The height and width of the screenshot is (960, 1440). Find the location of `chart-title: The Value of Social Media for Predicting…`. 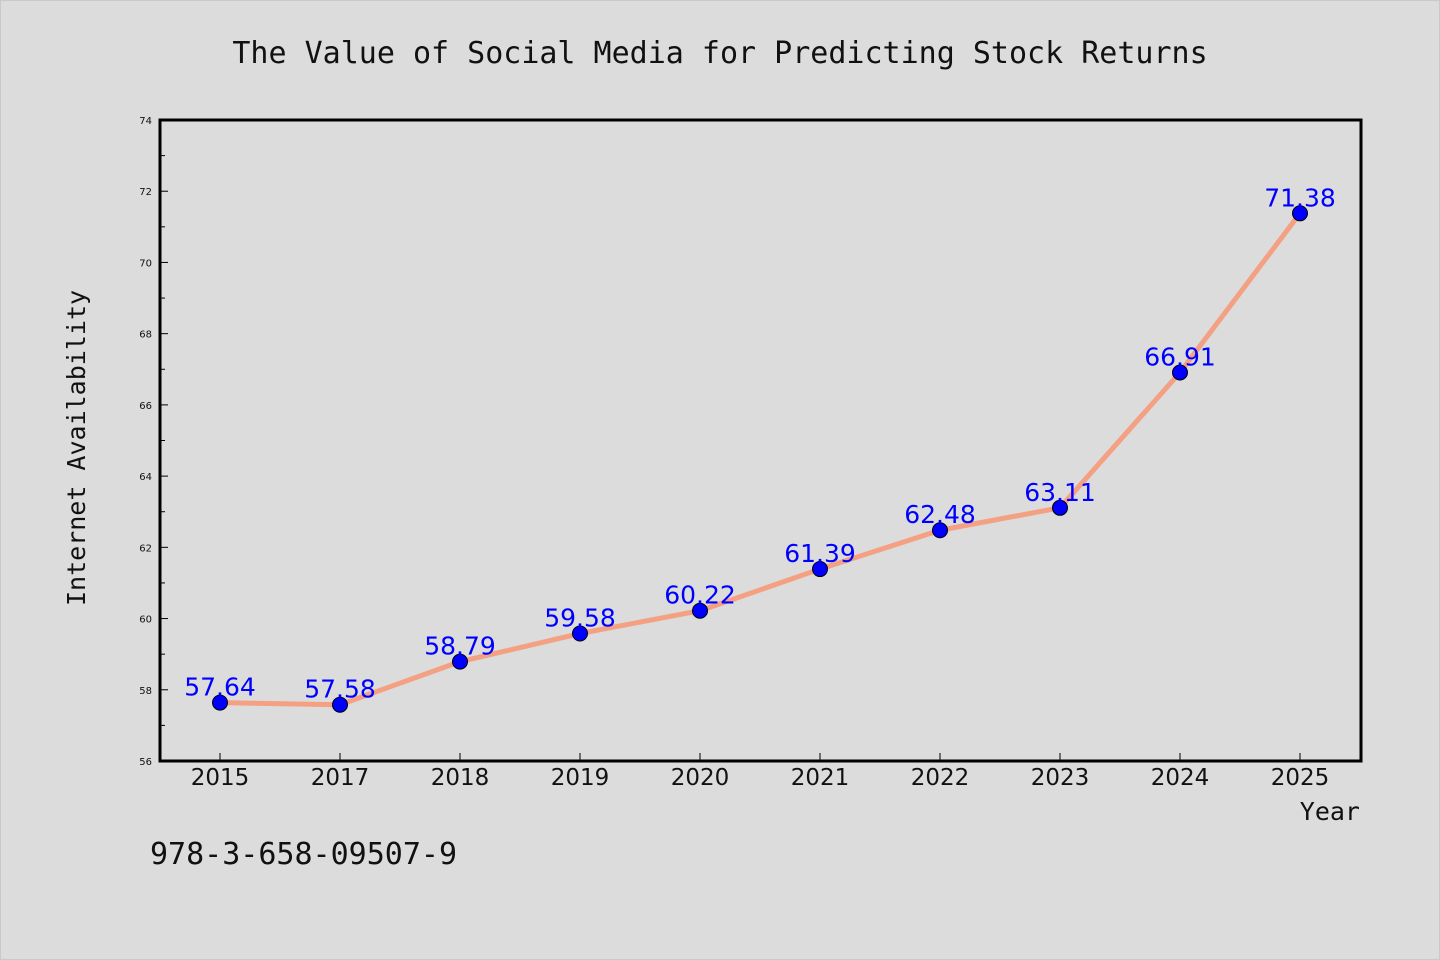

chart-title: The Value of Social Media for Predicting… is located at coordinates (719, 53).